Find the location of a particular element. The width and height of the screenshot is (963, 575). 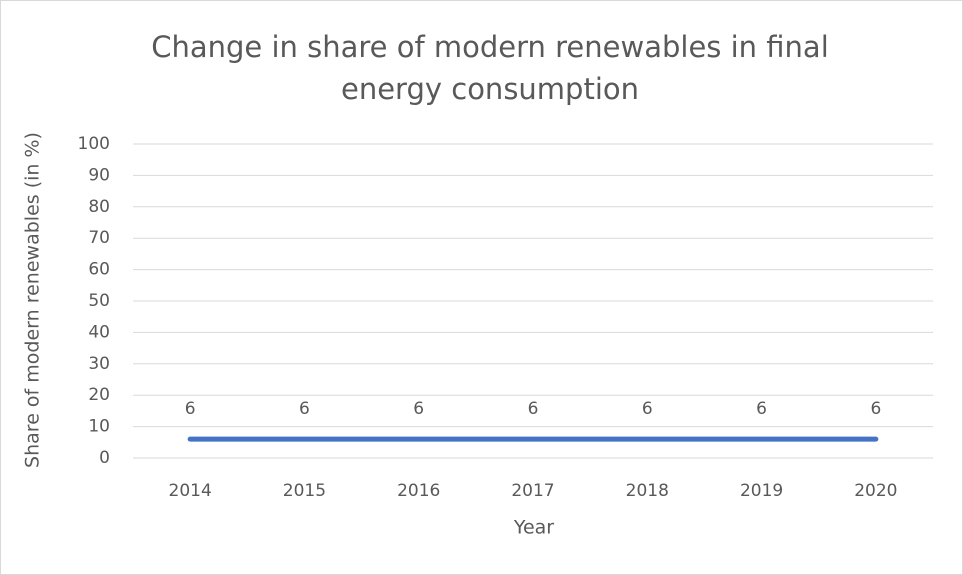

y-axis-title: Share of modern renewables (in %) is located at coordinates (33, 300).